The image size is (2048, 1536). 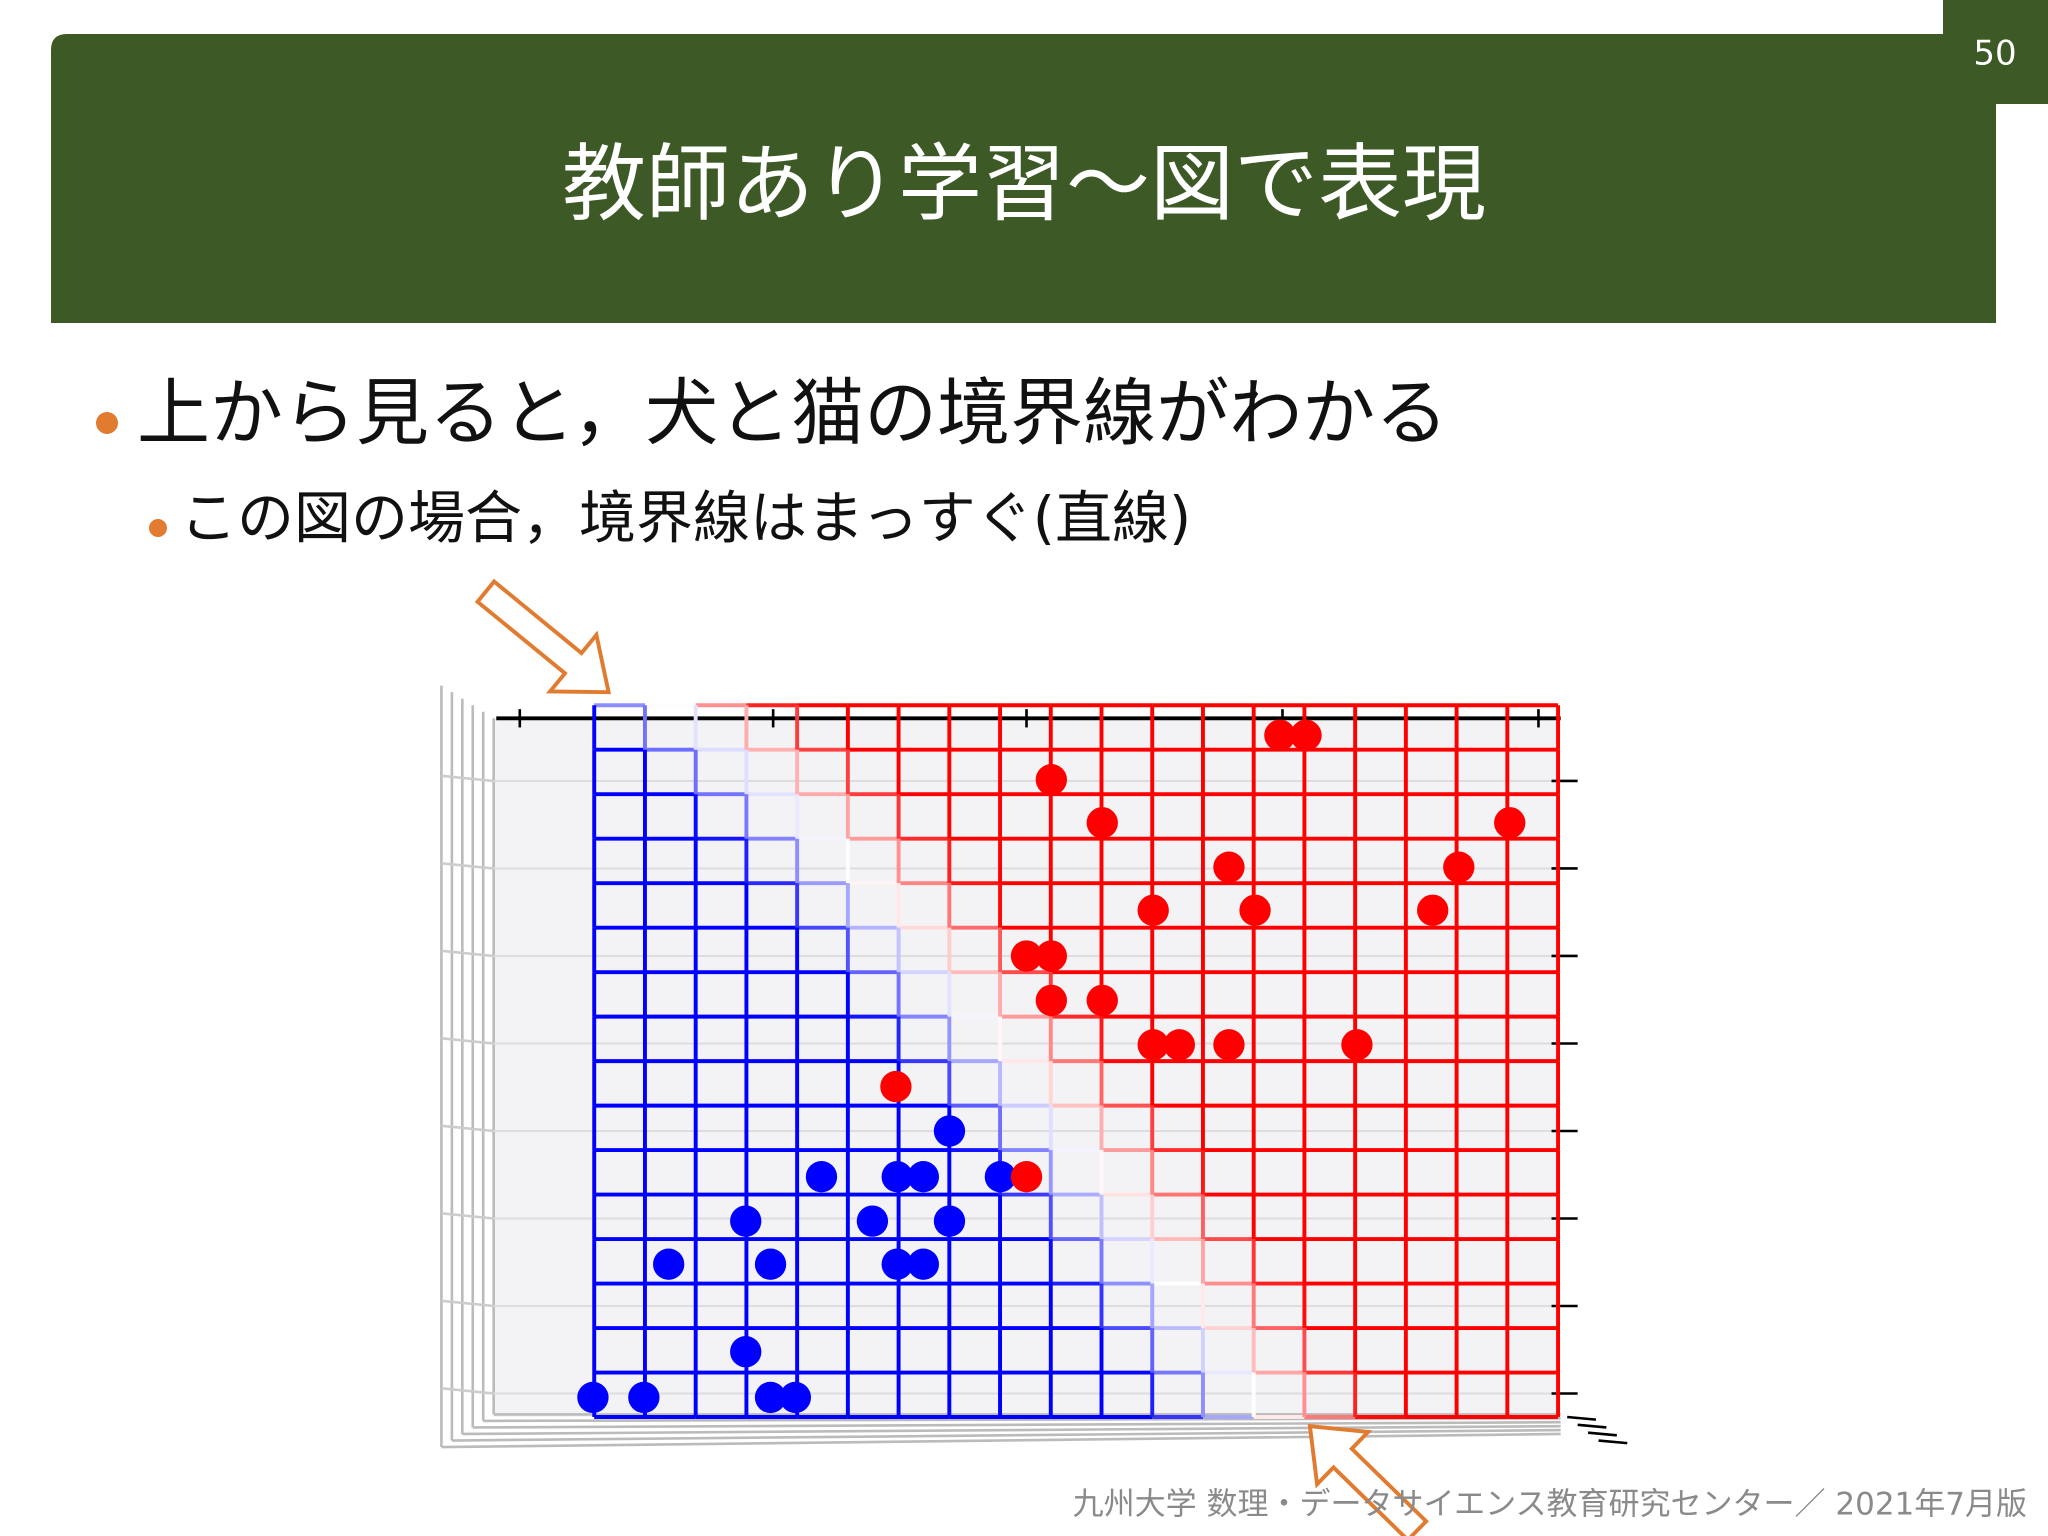 What do you see at coordinates (1550, 1505) in the screenshot?
I see `footer: 九州大学 数理・データサイエンス教育研究センター／ 2021年7月版` at bounding box center [1550, 1505].